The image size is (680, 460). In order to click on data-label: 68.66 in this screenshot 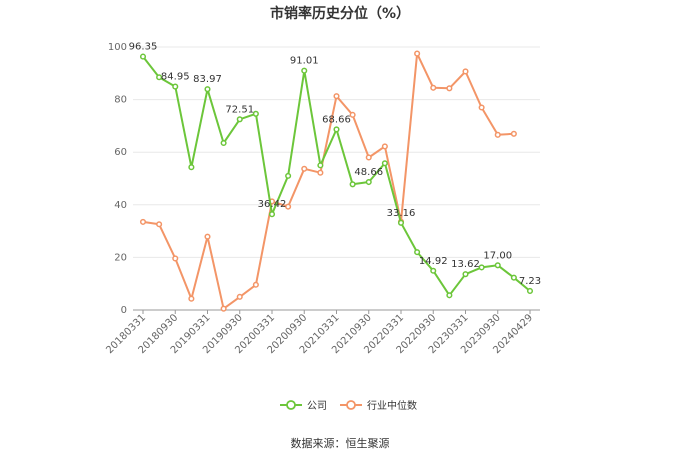, I will do `click(336, 119)`.